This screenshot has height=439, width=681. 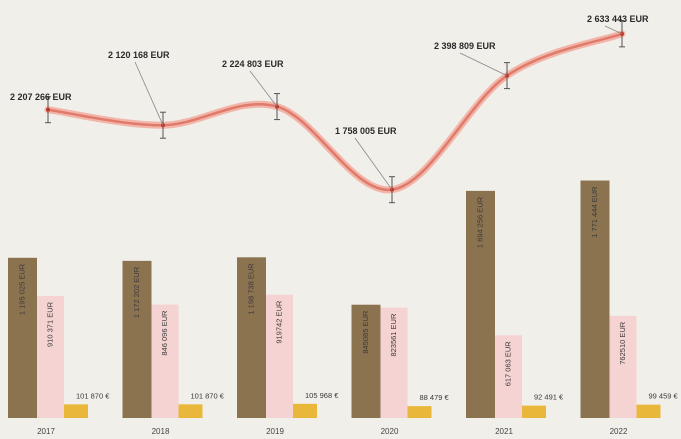 What do you see at coordinates (263, 88) in the screenshot?
I see `leader-line-2019` at bounding box center [263, 88].